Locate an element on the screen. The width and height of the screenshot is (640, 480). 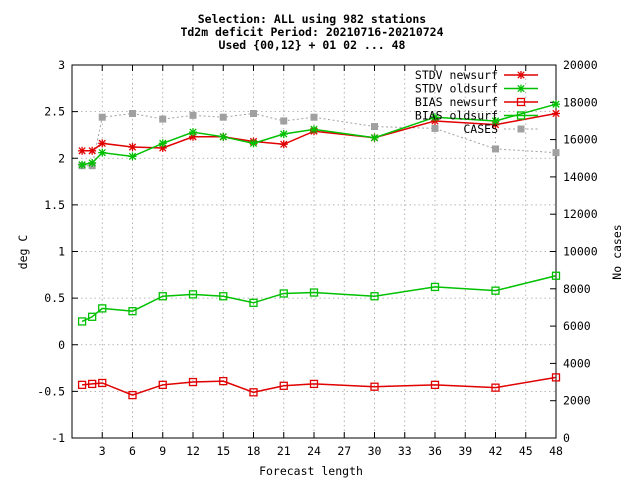
title-line-2: Td2m deficit Period: 20210716-20210724 is located at coordinates (311, 32).